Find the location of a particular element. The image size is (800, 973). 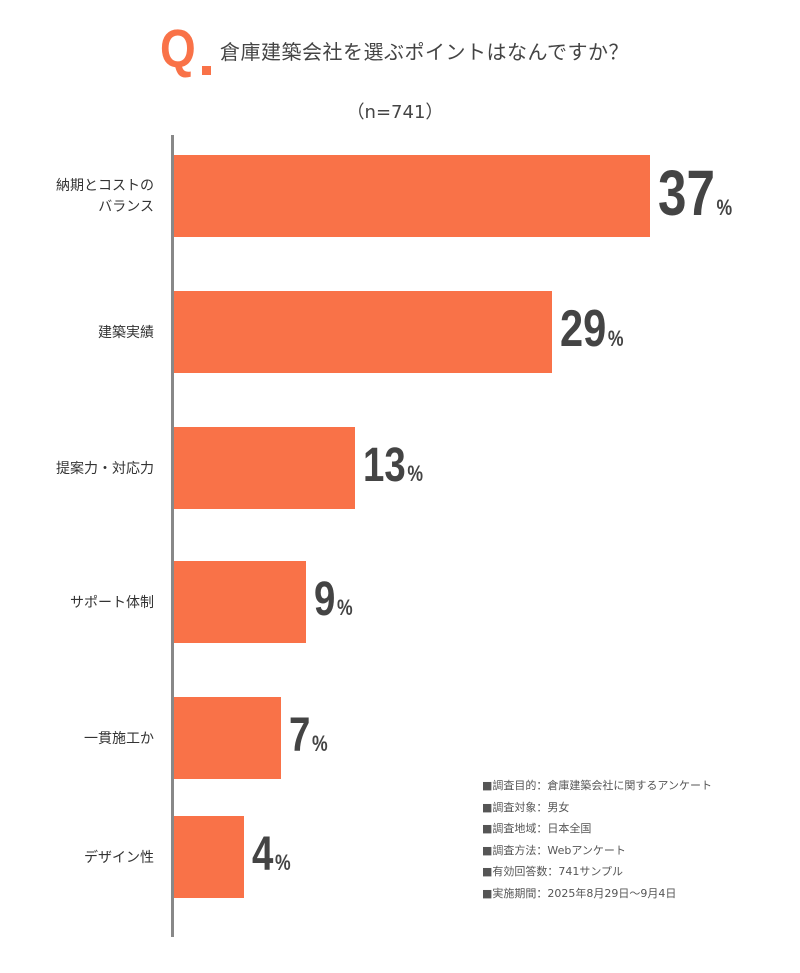

data-label: 9% is located at coordinates (333, 599).